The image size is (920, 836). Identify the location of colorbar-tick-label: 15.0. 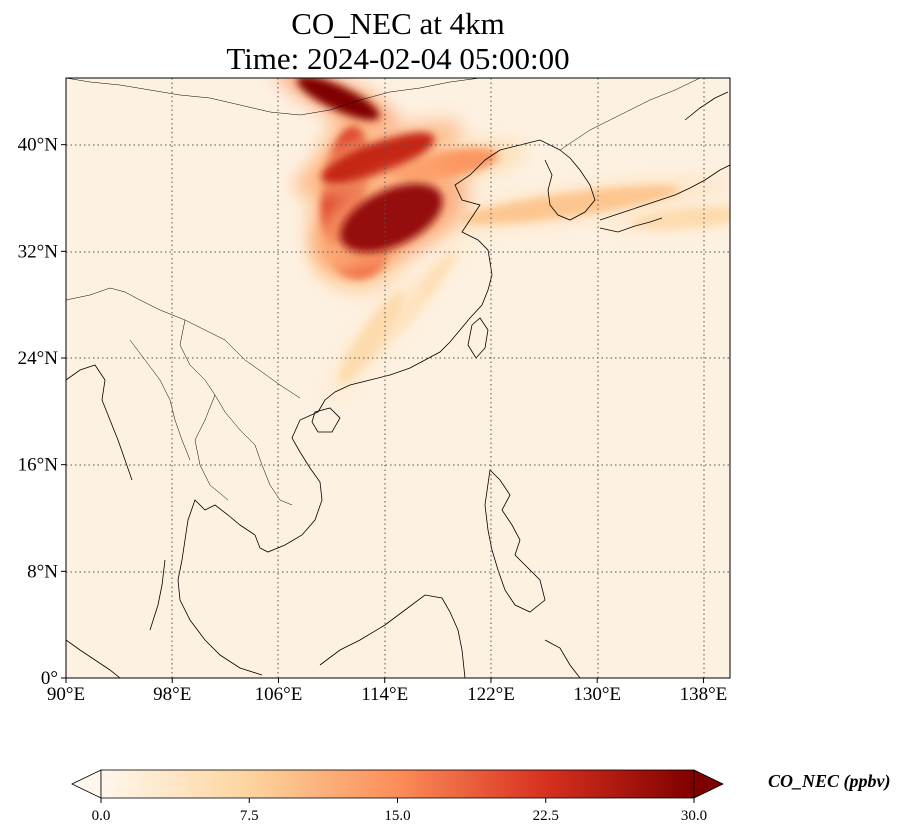
(397, 816).